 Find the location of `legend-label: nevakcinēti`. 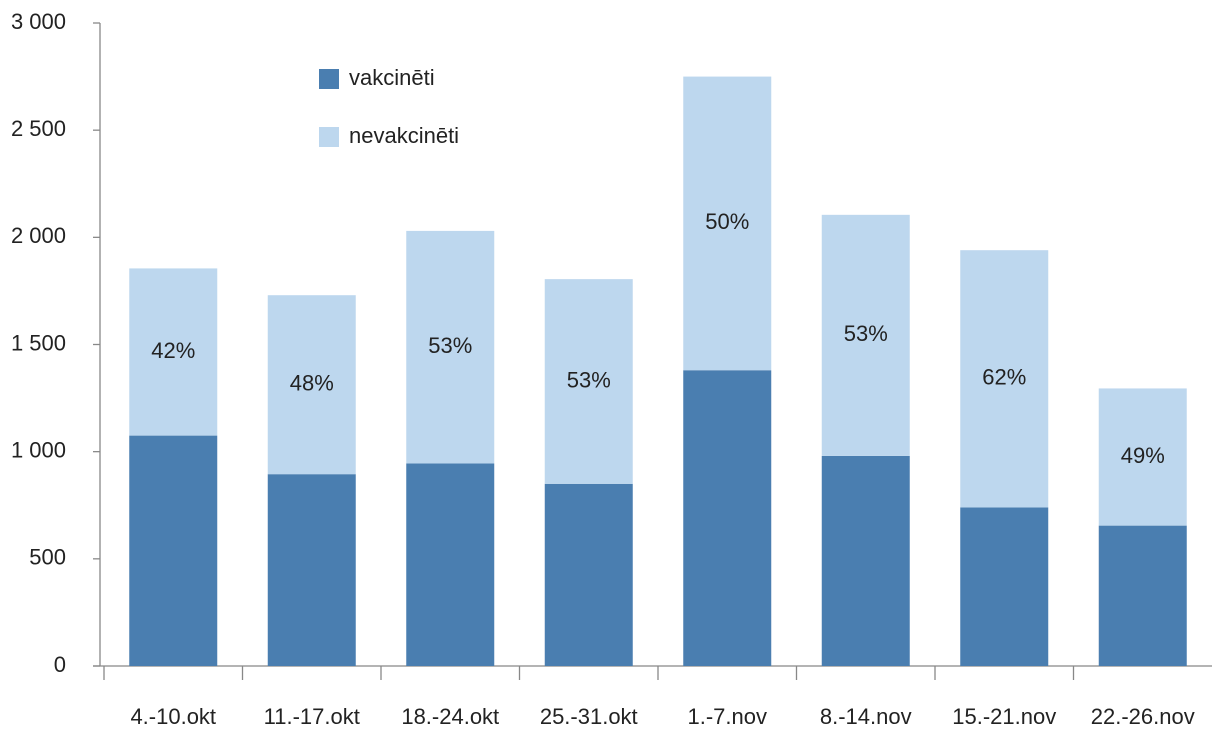

legend-label: nevakcinēti is located at coordinates (404, 135).